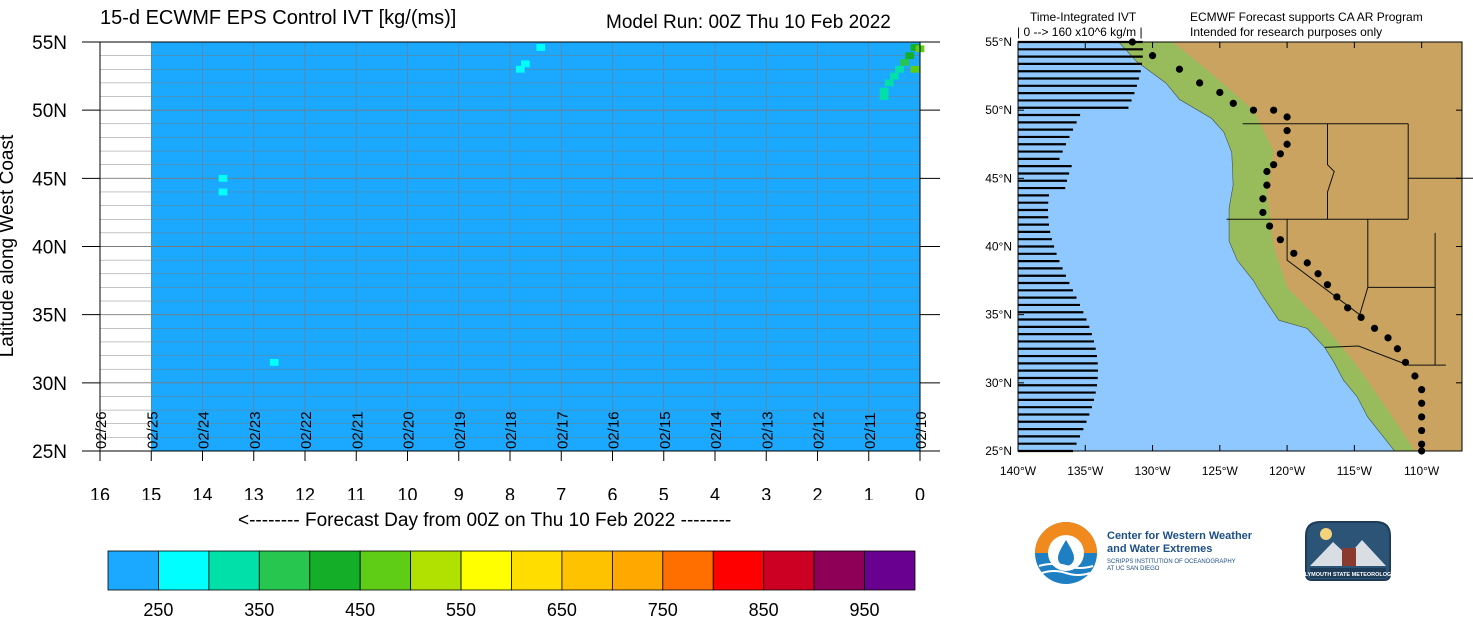 The image size is (1473, 630). What do you see at coordinates (1080, 32) in the screenshot?
I see `map-scale-label: | 0 --> 160 x10^6 kg/m |` at bounding box center [1080, 32].